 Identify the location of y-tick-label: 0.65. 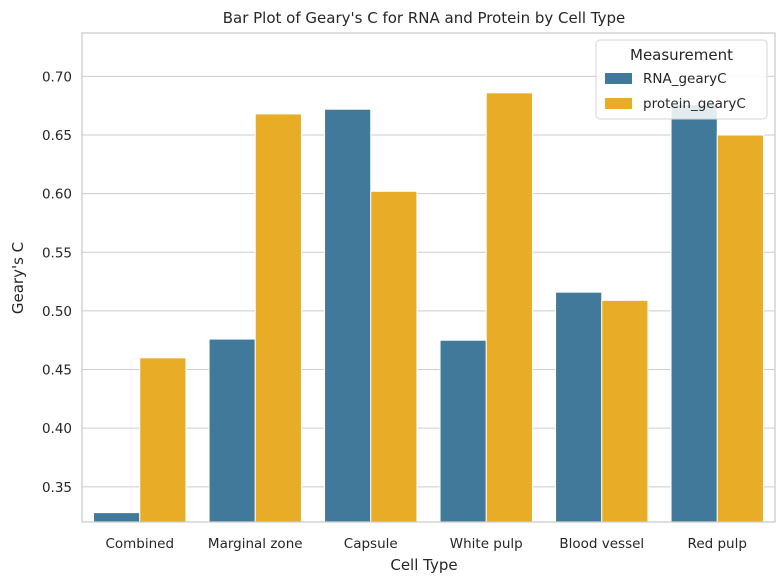
(57, 136).